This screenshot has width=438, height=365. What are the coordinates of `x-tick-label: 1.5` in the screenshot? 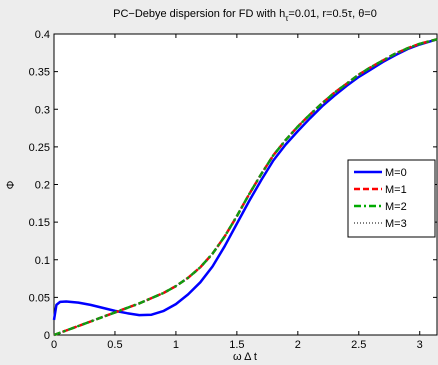 It's located at (236, 345).